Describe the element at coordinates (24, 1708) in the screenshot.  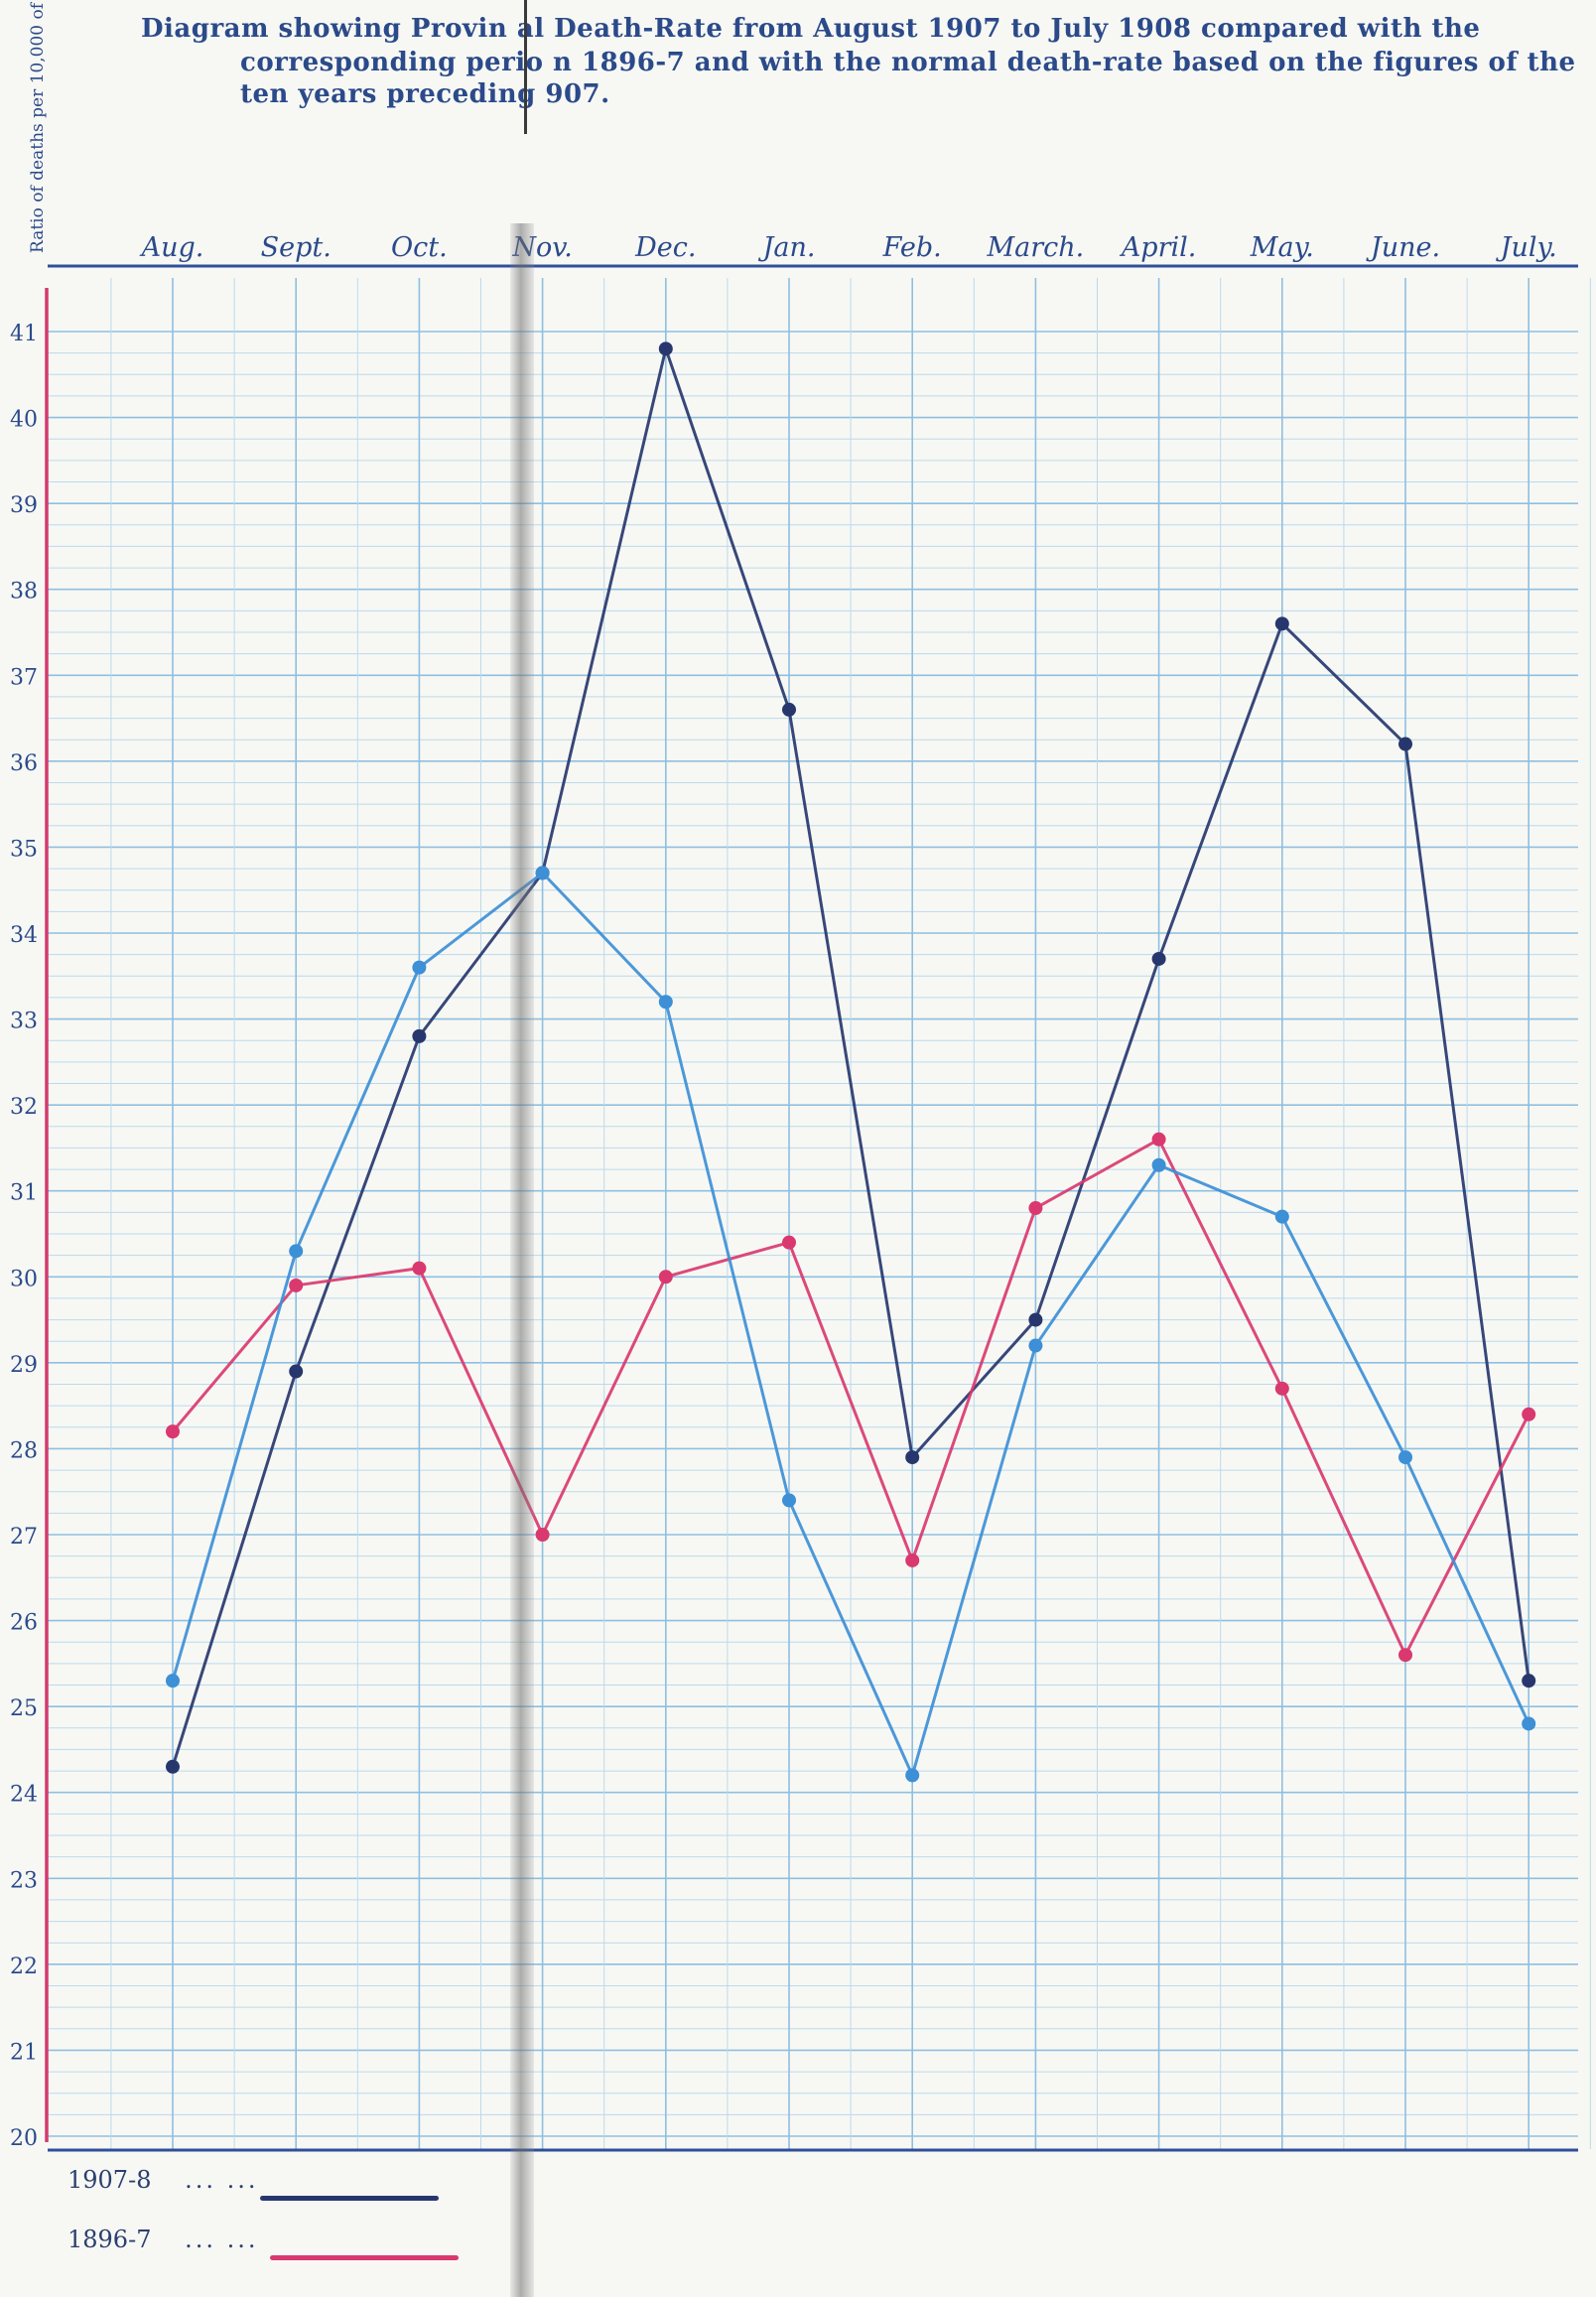
I see `y-tick-label: 25` at that location.